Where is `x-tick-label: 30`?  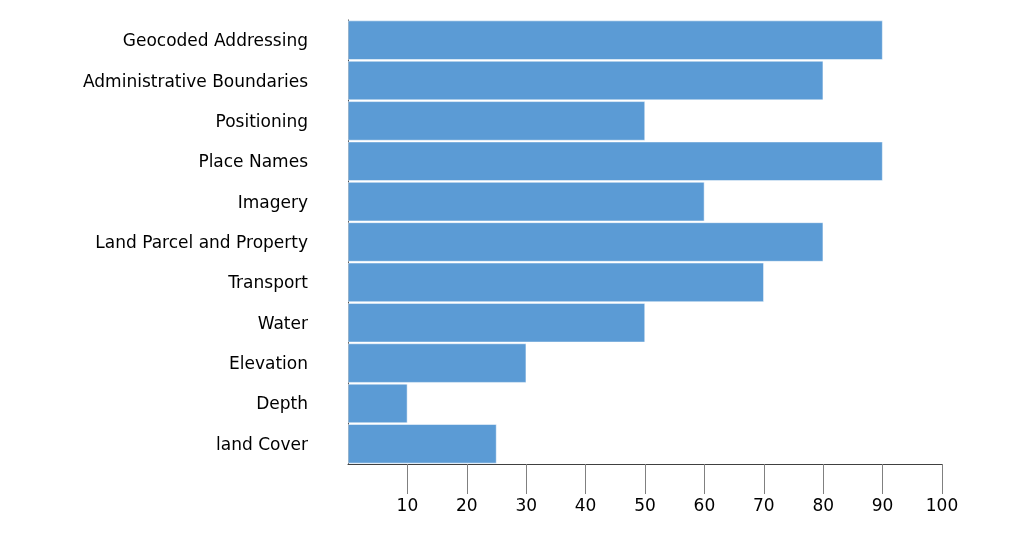 x-tick-label: 30 is located at coordinates (526, 504).